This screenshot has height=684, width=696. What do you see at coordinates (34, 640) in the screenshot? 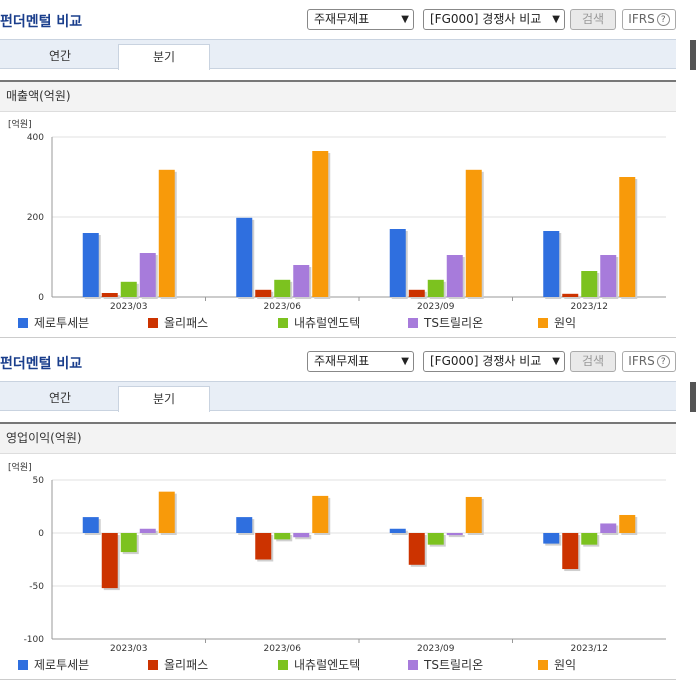
I see `y-tick-label: -100` at bounding box center [34, 640].